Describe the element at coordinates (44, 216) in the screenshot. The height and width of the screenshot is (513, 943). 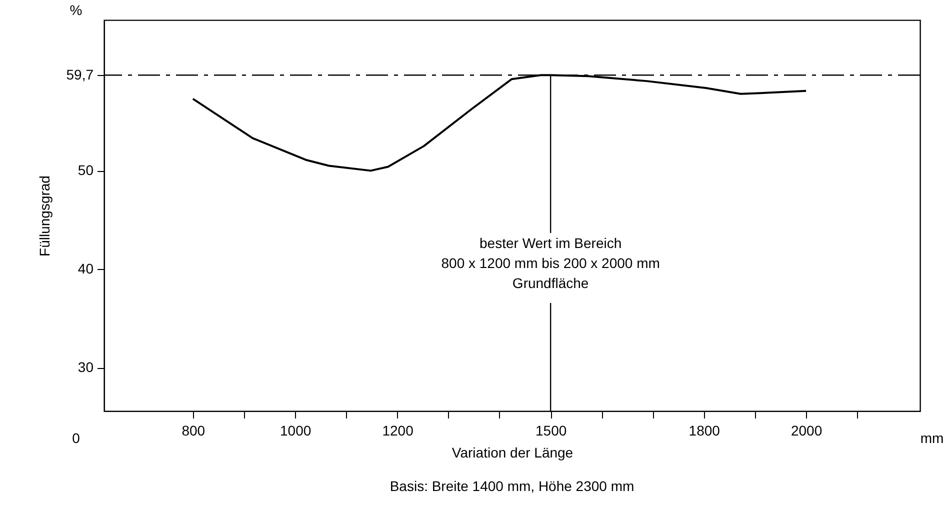
I see `y-axis-title: Füllungsgrad` at that location.